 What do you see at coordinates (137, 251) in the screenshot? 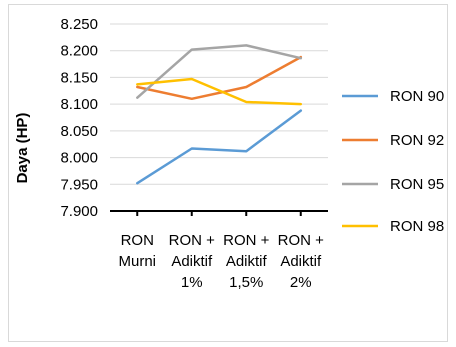
I see `x-tick-label: RON Murni` at bounding box center [137, 251].